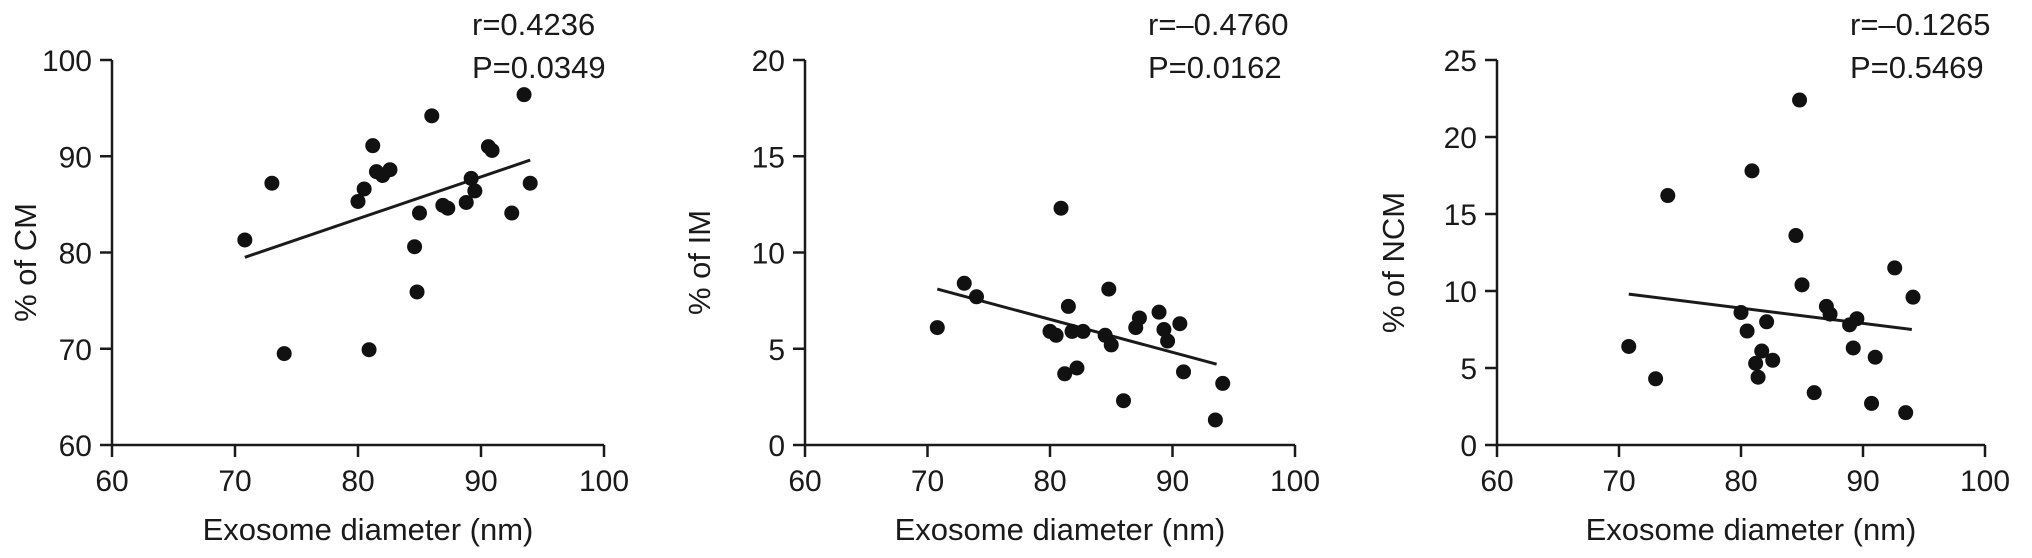 The height and width of the screenshot is (558, 2032). Describe the element at coordinates (1460, 61) in the screenshot. I see `y-tick-label: 25` at that location.